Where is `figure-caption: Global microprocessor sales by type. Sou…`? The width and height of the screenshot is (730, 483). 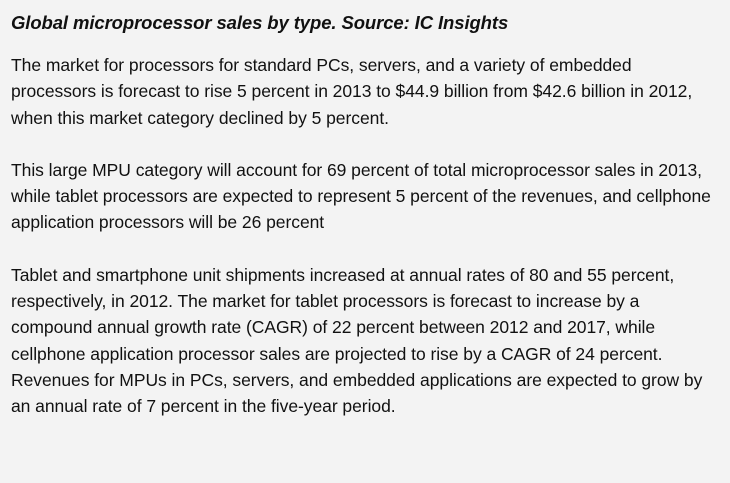 figure-caption: Global microprocessor sales by type. Sou… is located at coordinates (260, 22).